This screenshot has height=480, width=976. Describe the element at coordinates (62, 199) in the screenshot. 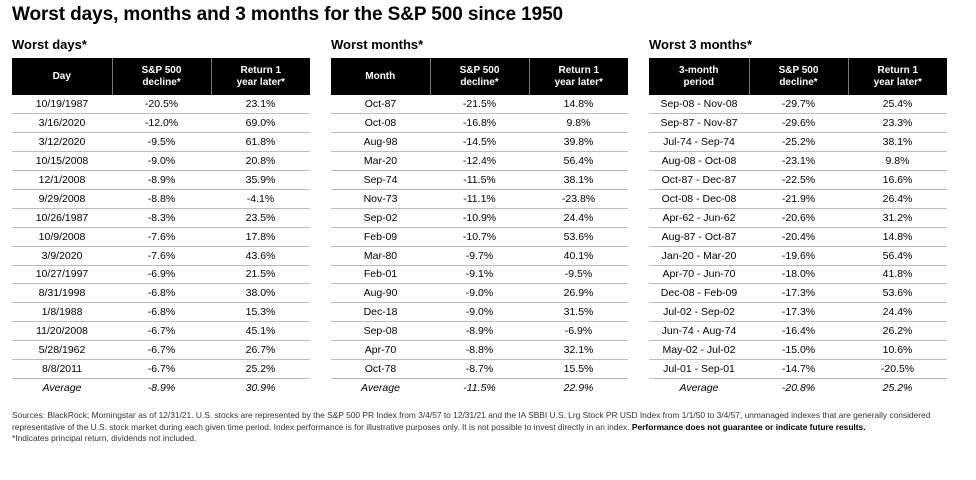

I see `table-cell: 9/29/2008` at that location.